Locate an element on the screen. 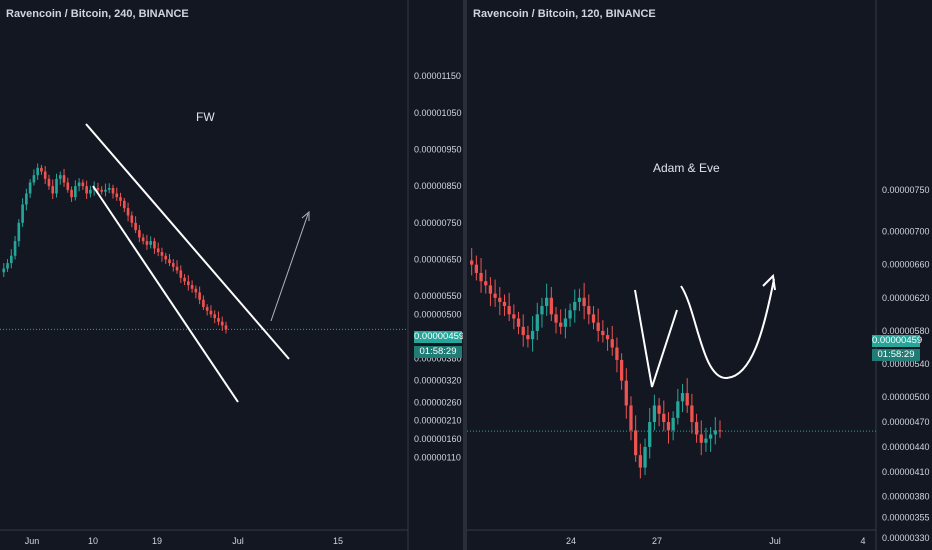  panel-divider is located at coordinates (465, 275).